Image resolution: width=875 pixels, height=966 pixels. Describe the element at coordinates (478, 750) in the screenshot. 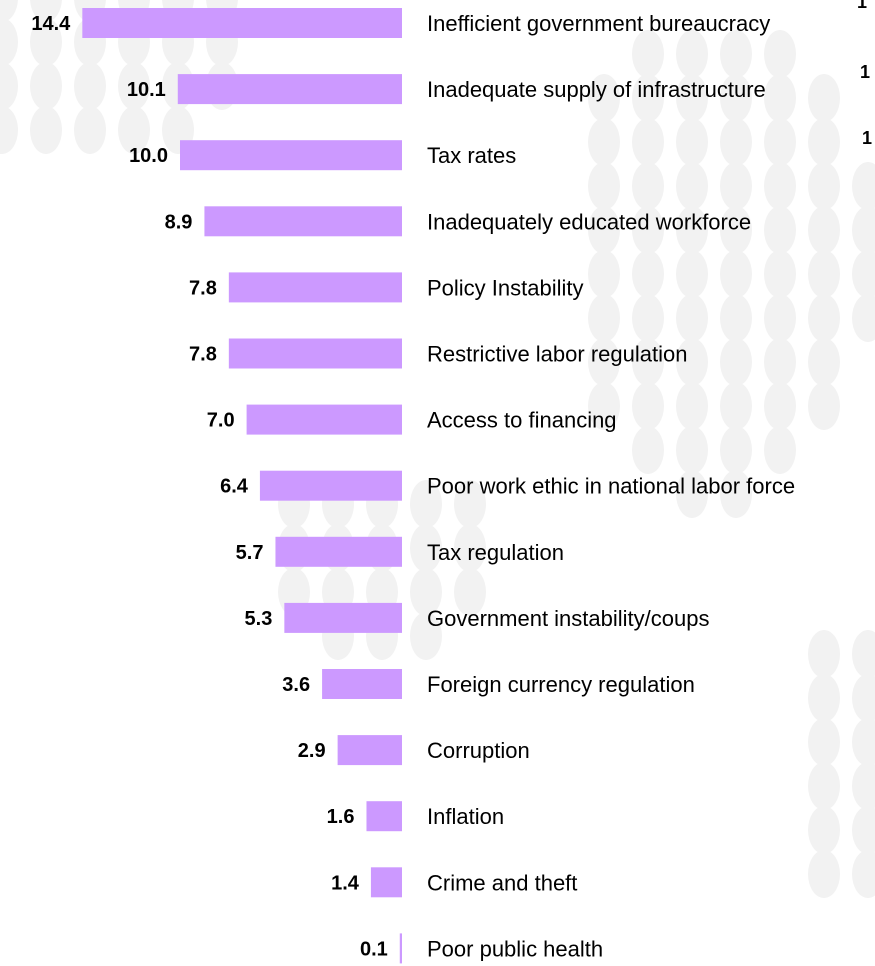

I see `category-label: Corruption` at that location.